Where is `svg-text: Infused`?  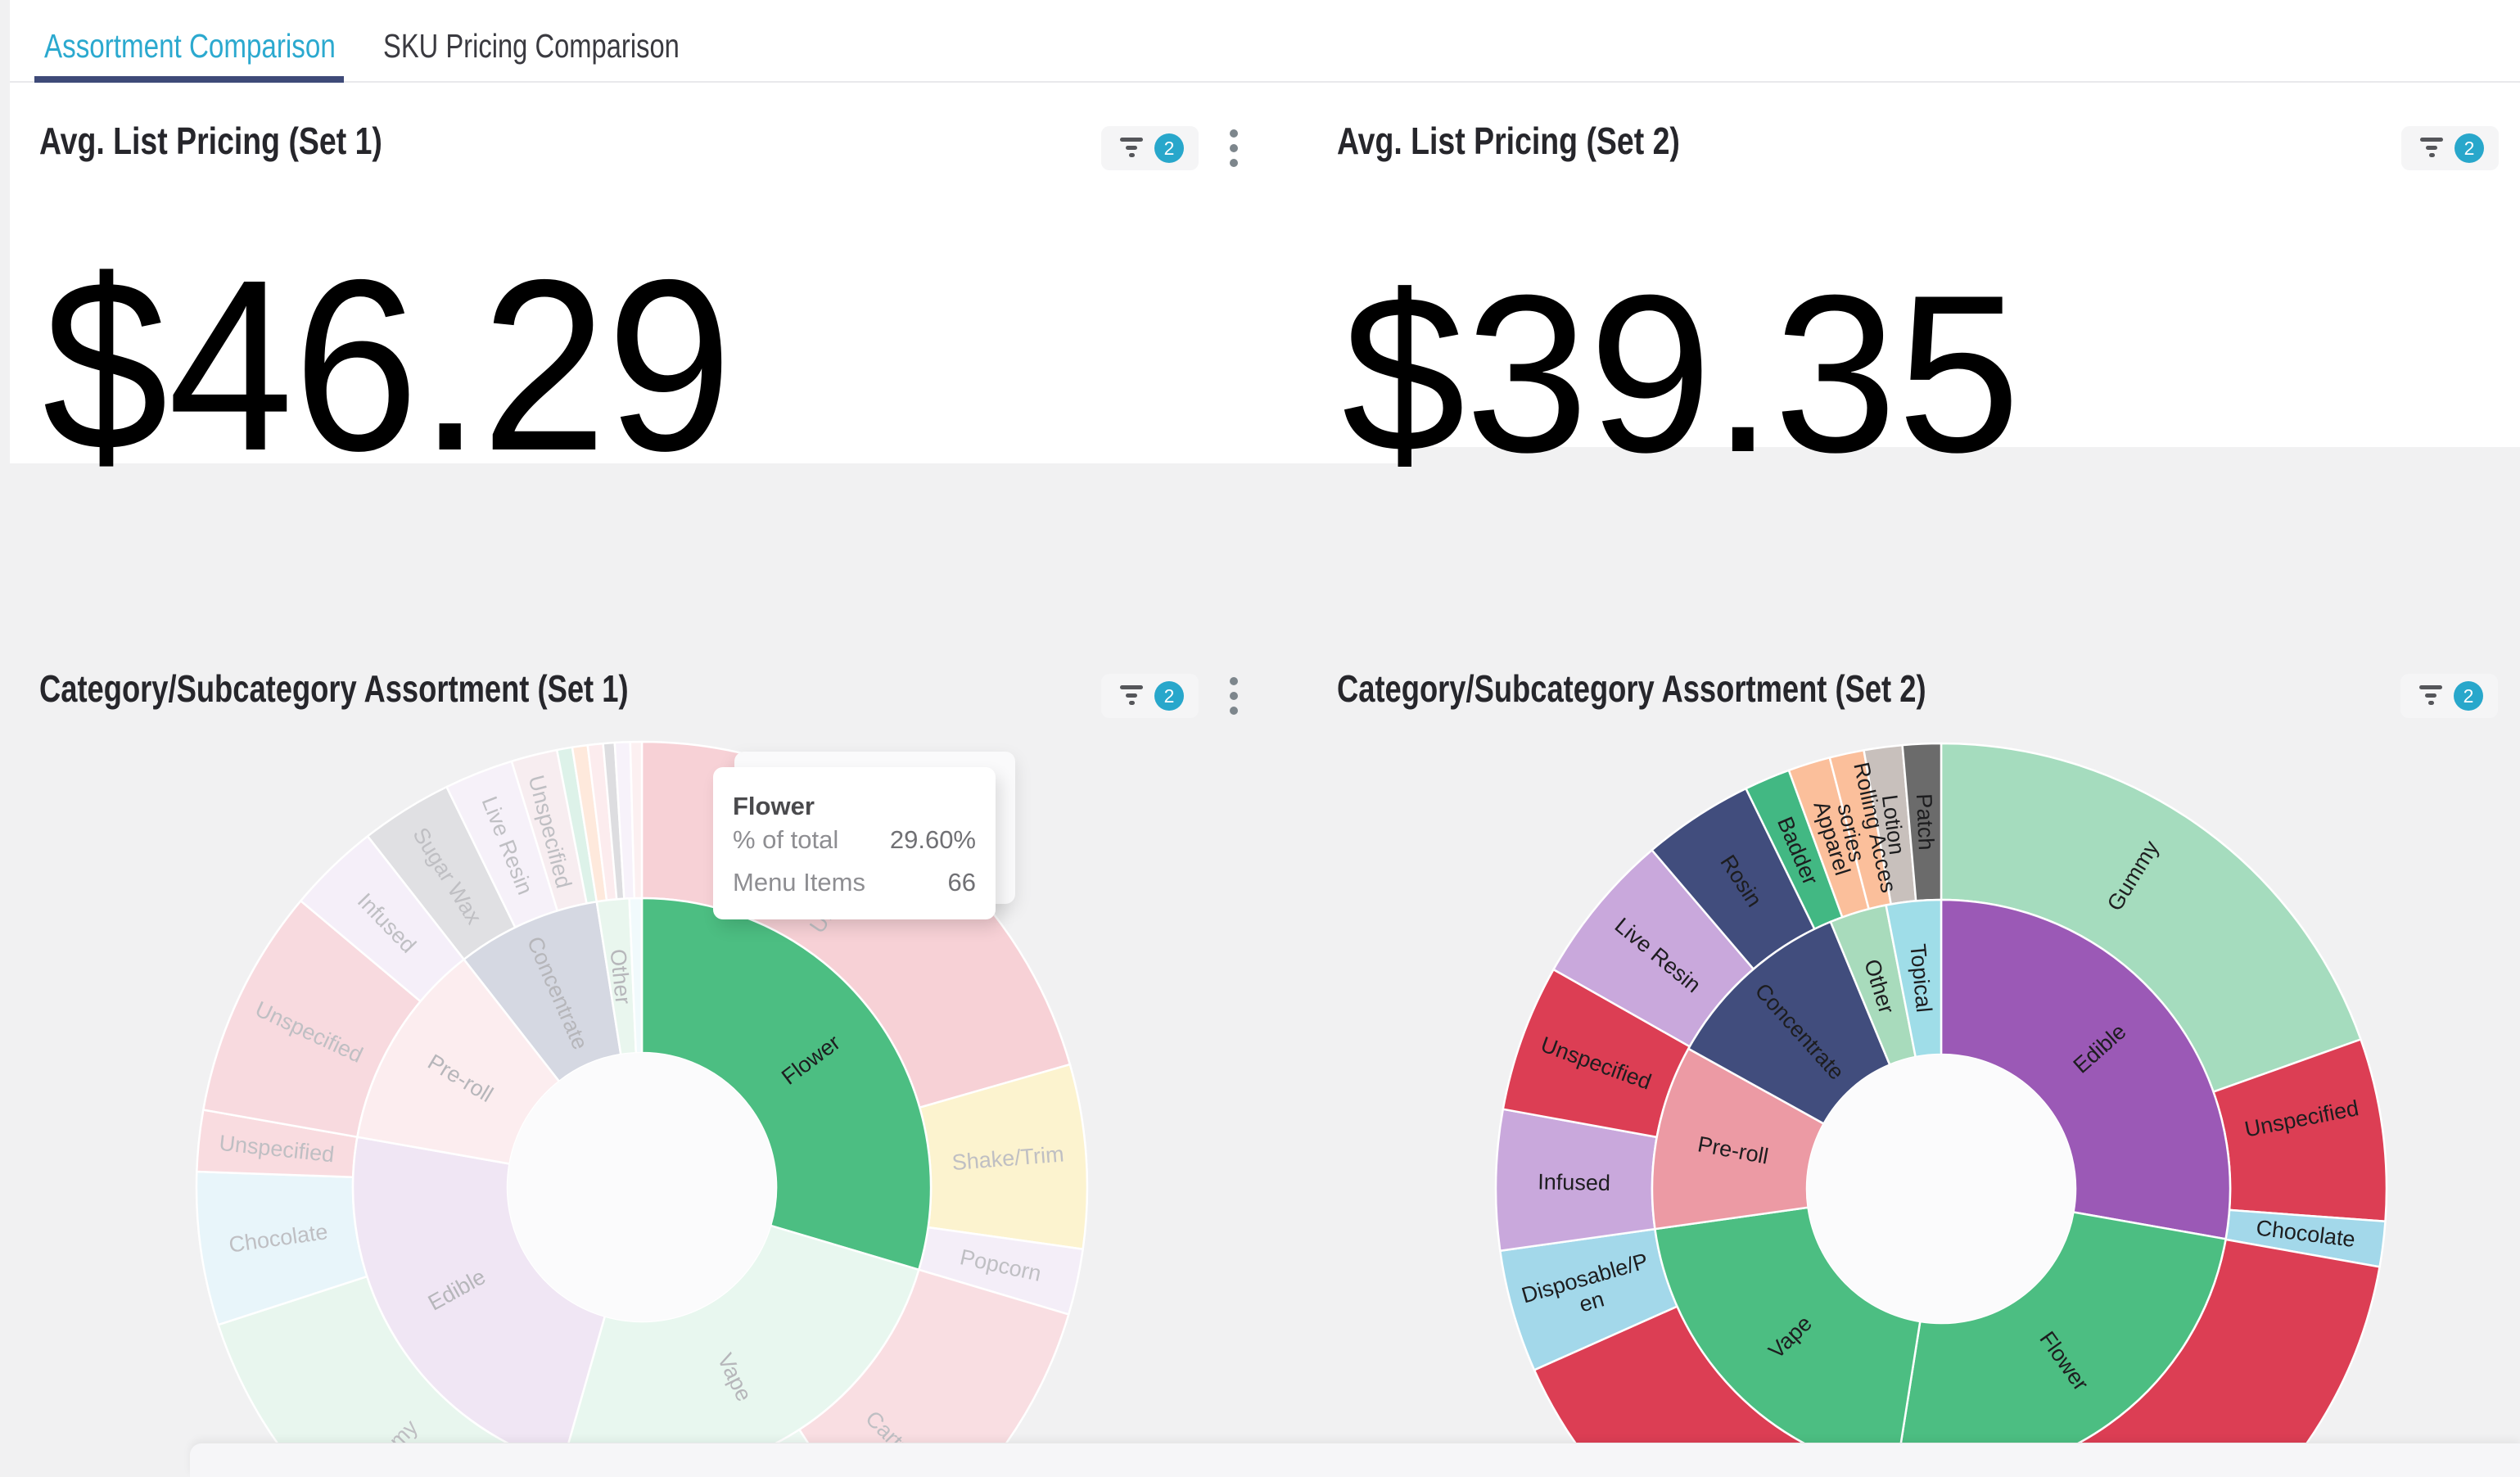 svg-text: Infused is located at coordinates (1574, 1182).